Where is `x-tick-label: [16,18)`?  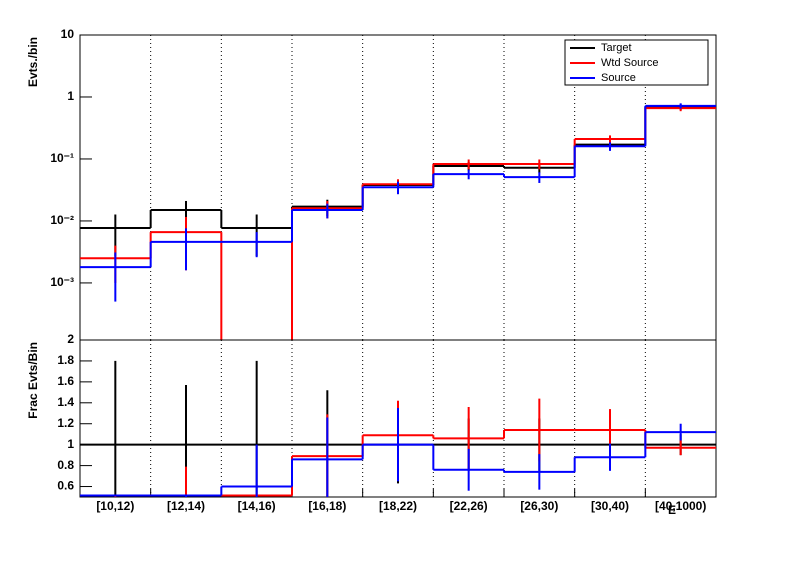
x-tick-label: [16,18) is located at coordinates (327, 506).